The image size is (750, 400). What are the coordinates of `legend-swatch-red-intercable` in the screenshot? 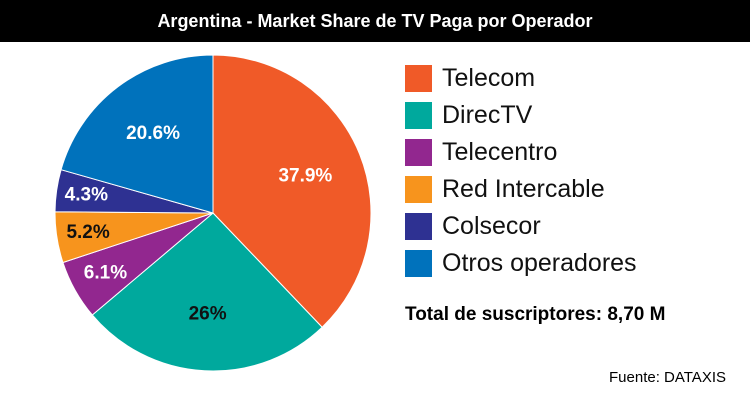 It's located at (418, 189).